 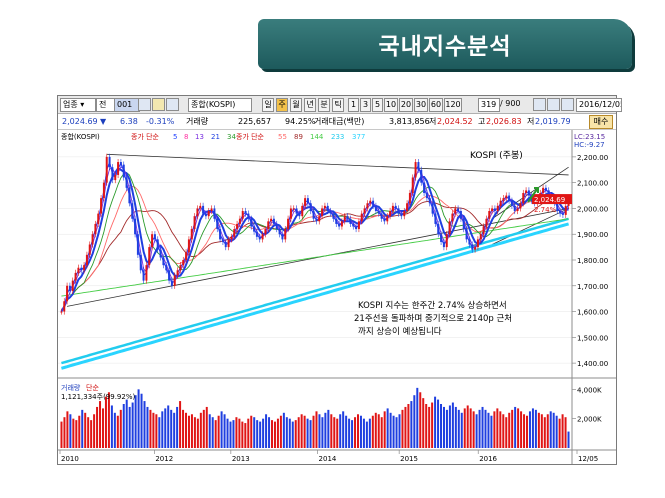 I want to click on minute-3-button: 3, so click(x=365, y=105).